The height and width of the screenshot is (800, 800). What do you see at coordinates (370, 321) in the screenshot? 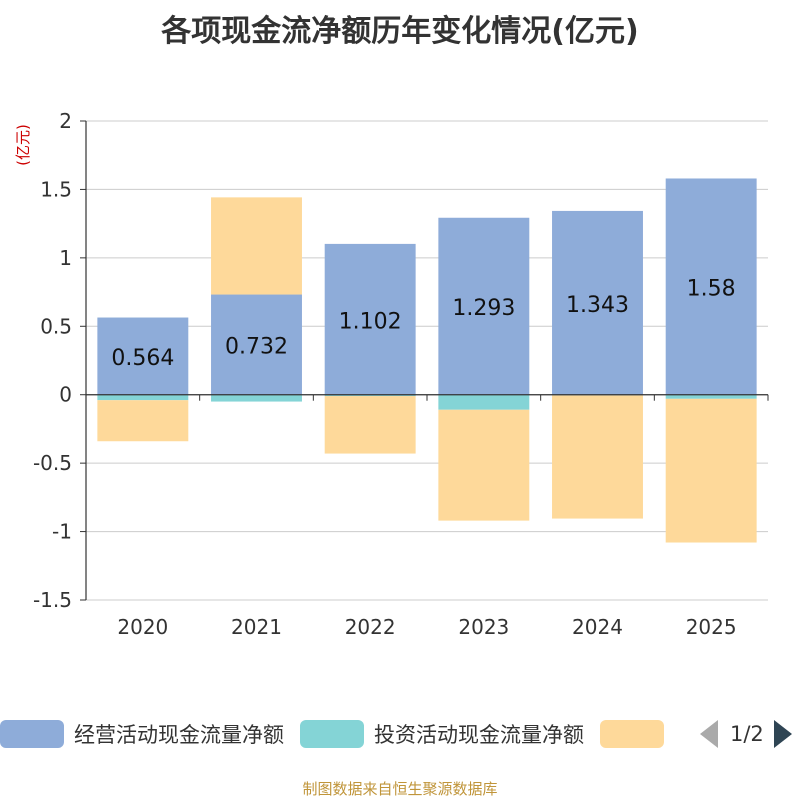
I see `data-label: 1.102` at bounding box center [370, 321].